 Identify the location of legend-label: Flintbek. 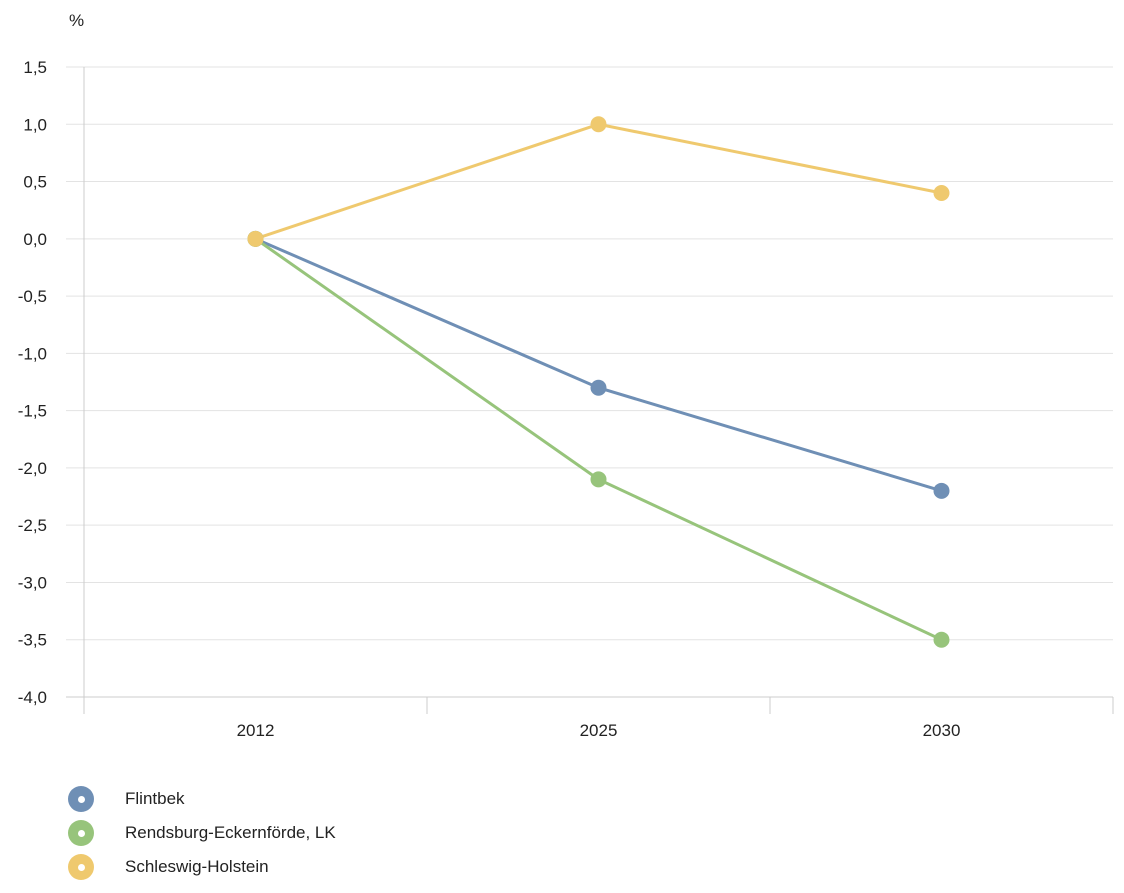
(155, 798).